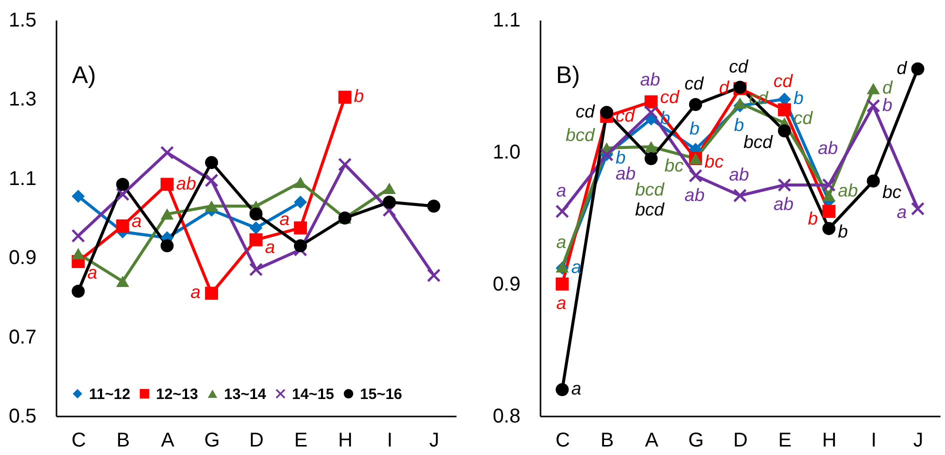 The height and width of the screenshot is (455, 945). What do you see at coordinates (381, 394) in the screenshot?
I see `legend-label: 15~16` at bounding box center [381, 394].